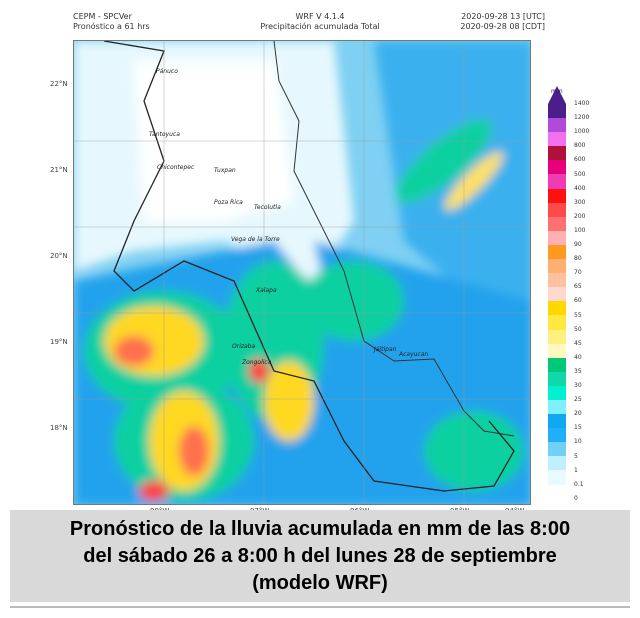  I want to click on colorbar-tick-label: 30, so click(578, 385).